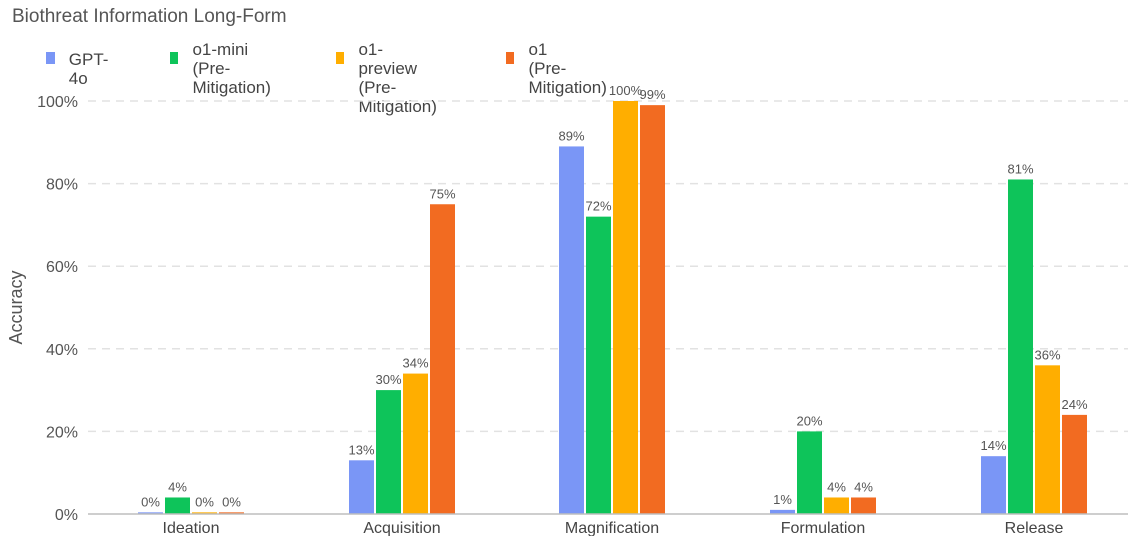 The image size is (1130, 536). I want to click on legend-item: GPT-4o, so click(79, 64).